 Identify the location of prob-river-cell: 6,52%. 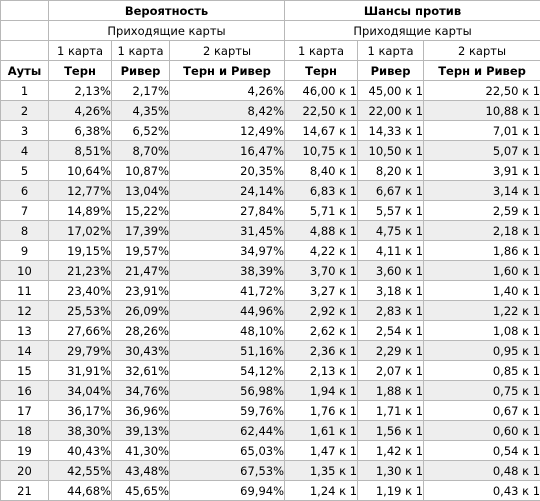
(141, 131).